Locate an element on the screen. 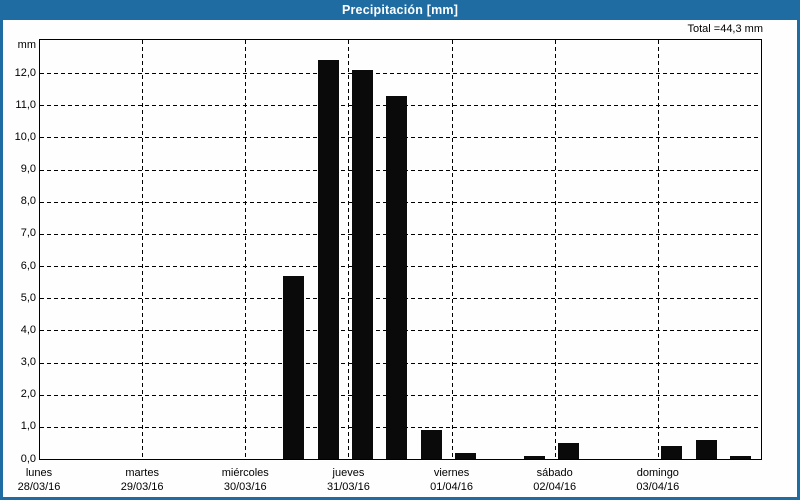  y-axis-unit-label: mm is located at coordinates (26, 45).